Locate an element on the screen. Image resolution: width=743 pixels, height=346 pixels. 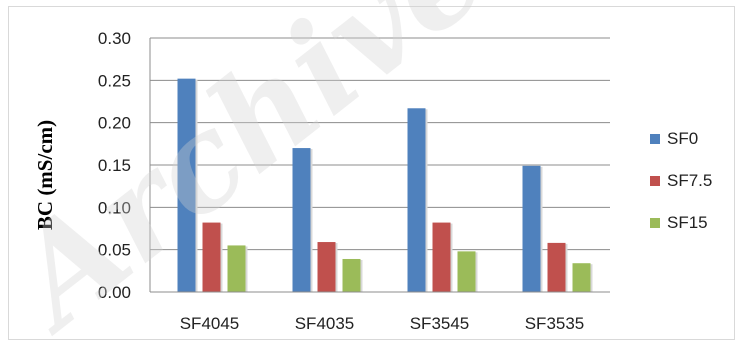
x-tick-label: SF4035 is located at coordinates (325, 323).